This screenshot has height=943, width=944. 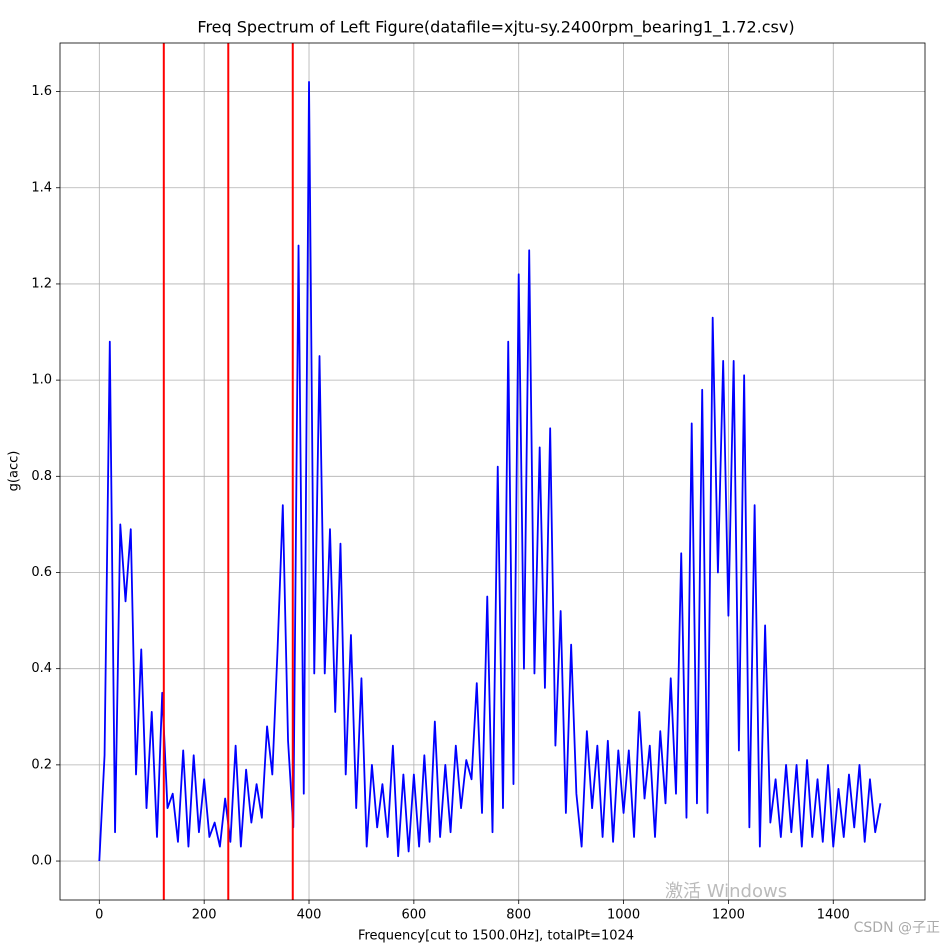 I want to click on y-tick-label: 0.8, so click(x=41, y=476).